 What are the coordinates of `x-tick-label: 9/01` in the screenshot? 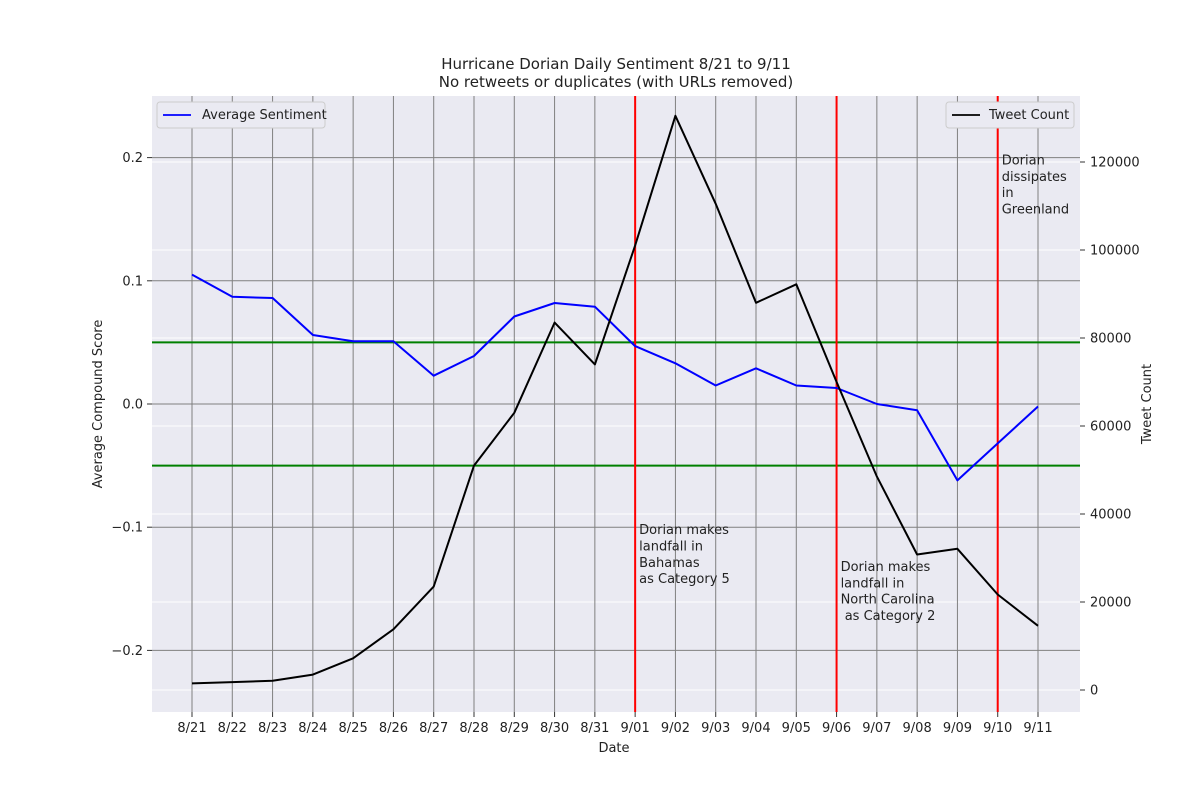 It's located at (635, 728).